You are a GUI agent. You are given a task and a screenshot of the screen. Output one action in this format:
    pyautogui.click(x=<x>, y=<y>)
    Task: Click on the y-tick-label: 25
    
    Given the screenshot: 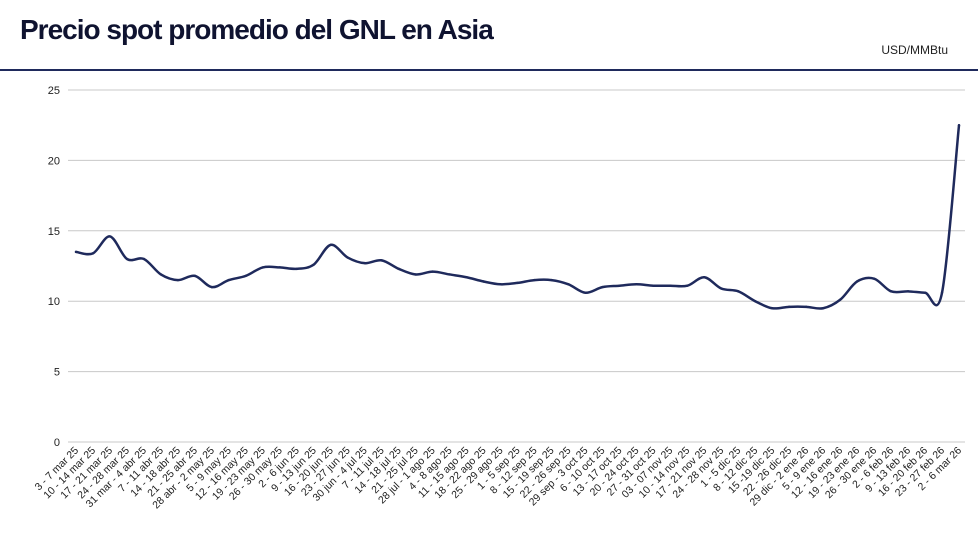 What is the action you would take?
    pyautogui.click(x=54, y=91)
    